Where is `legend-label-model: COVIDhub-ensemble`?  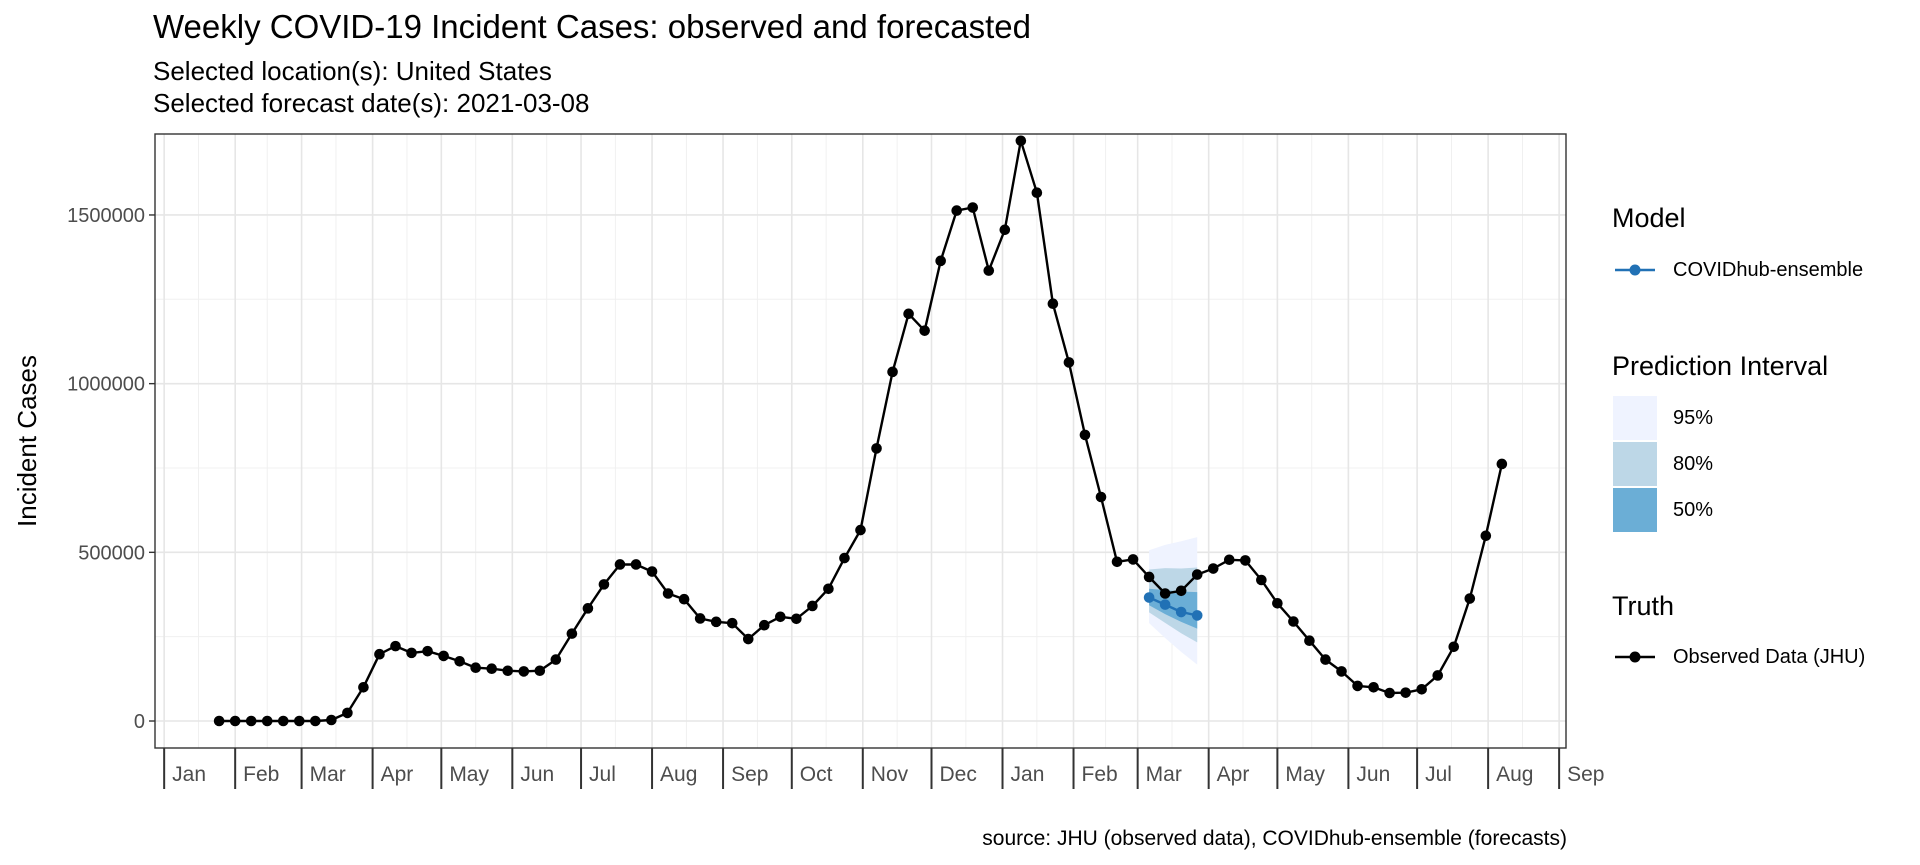 legend-label-model: COVIDhub-ensemble is located at coordinates (1768, 270).